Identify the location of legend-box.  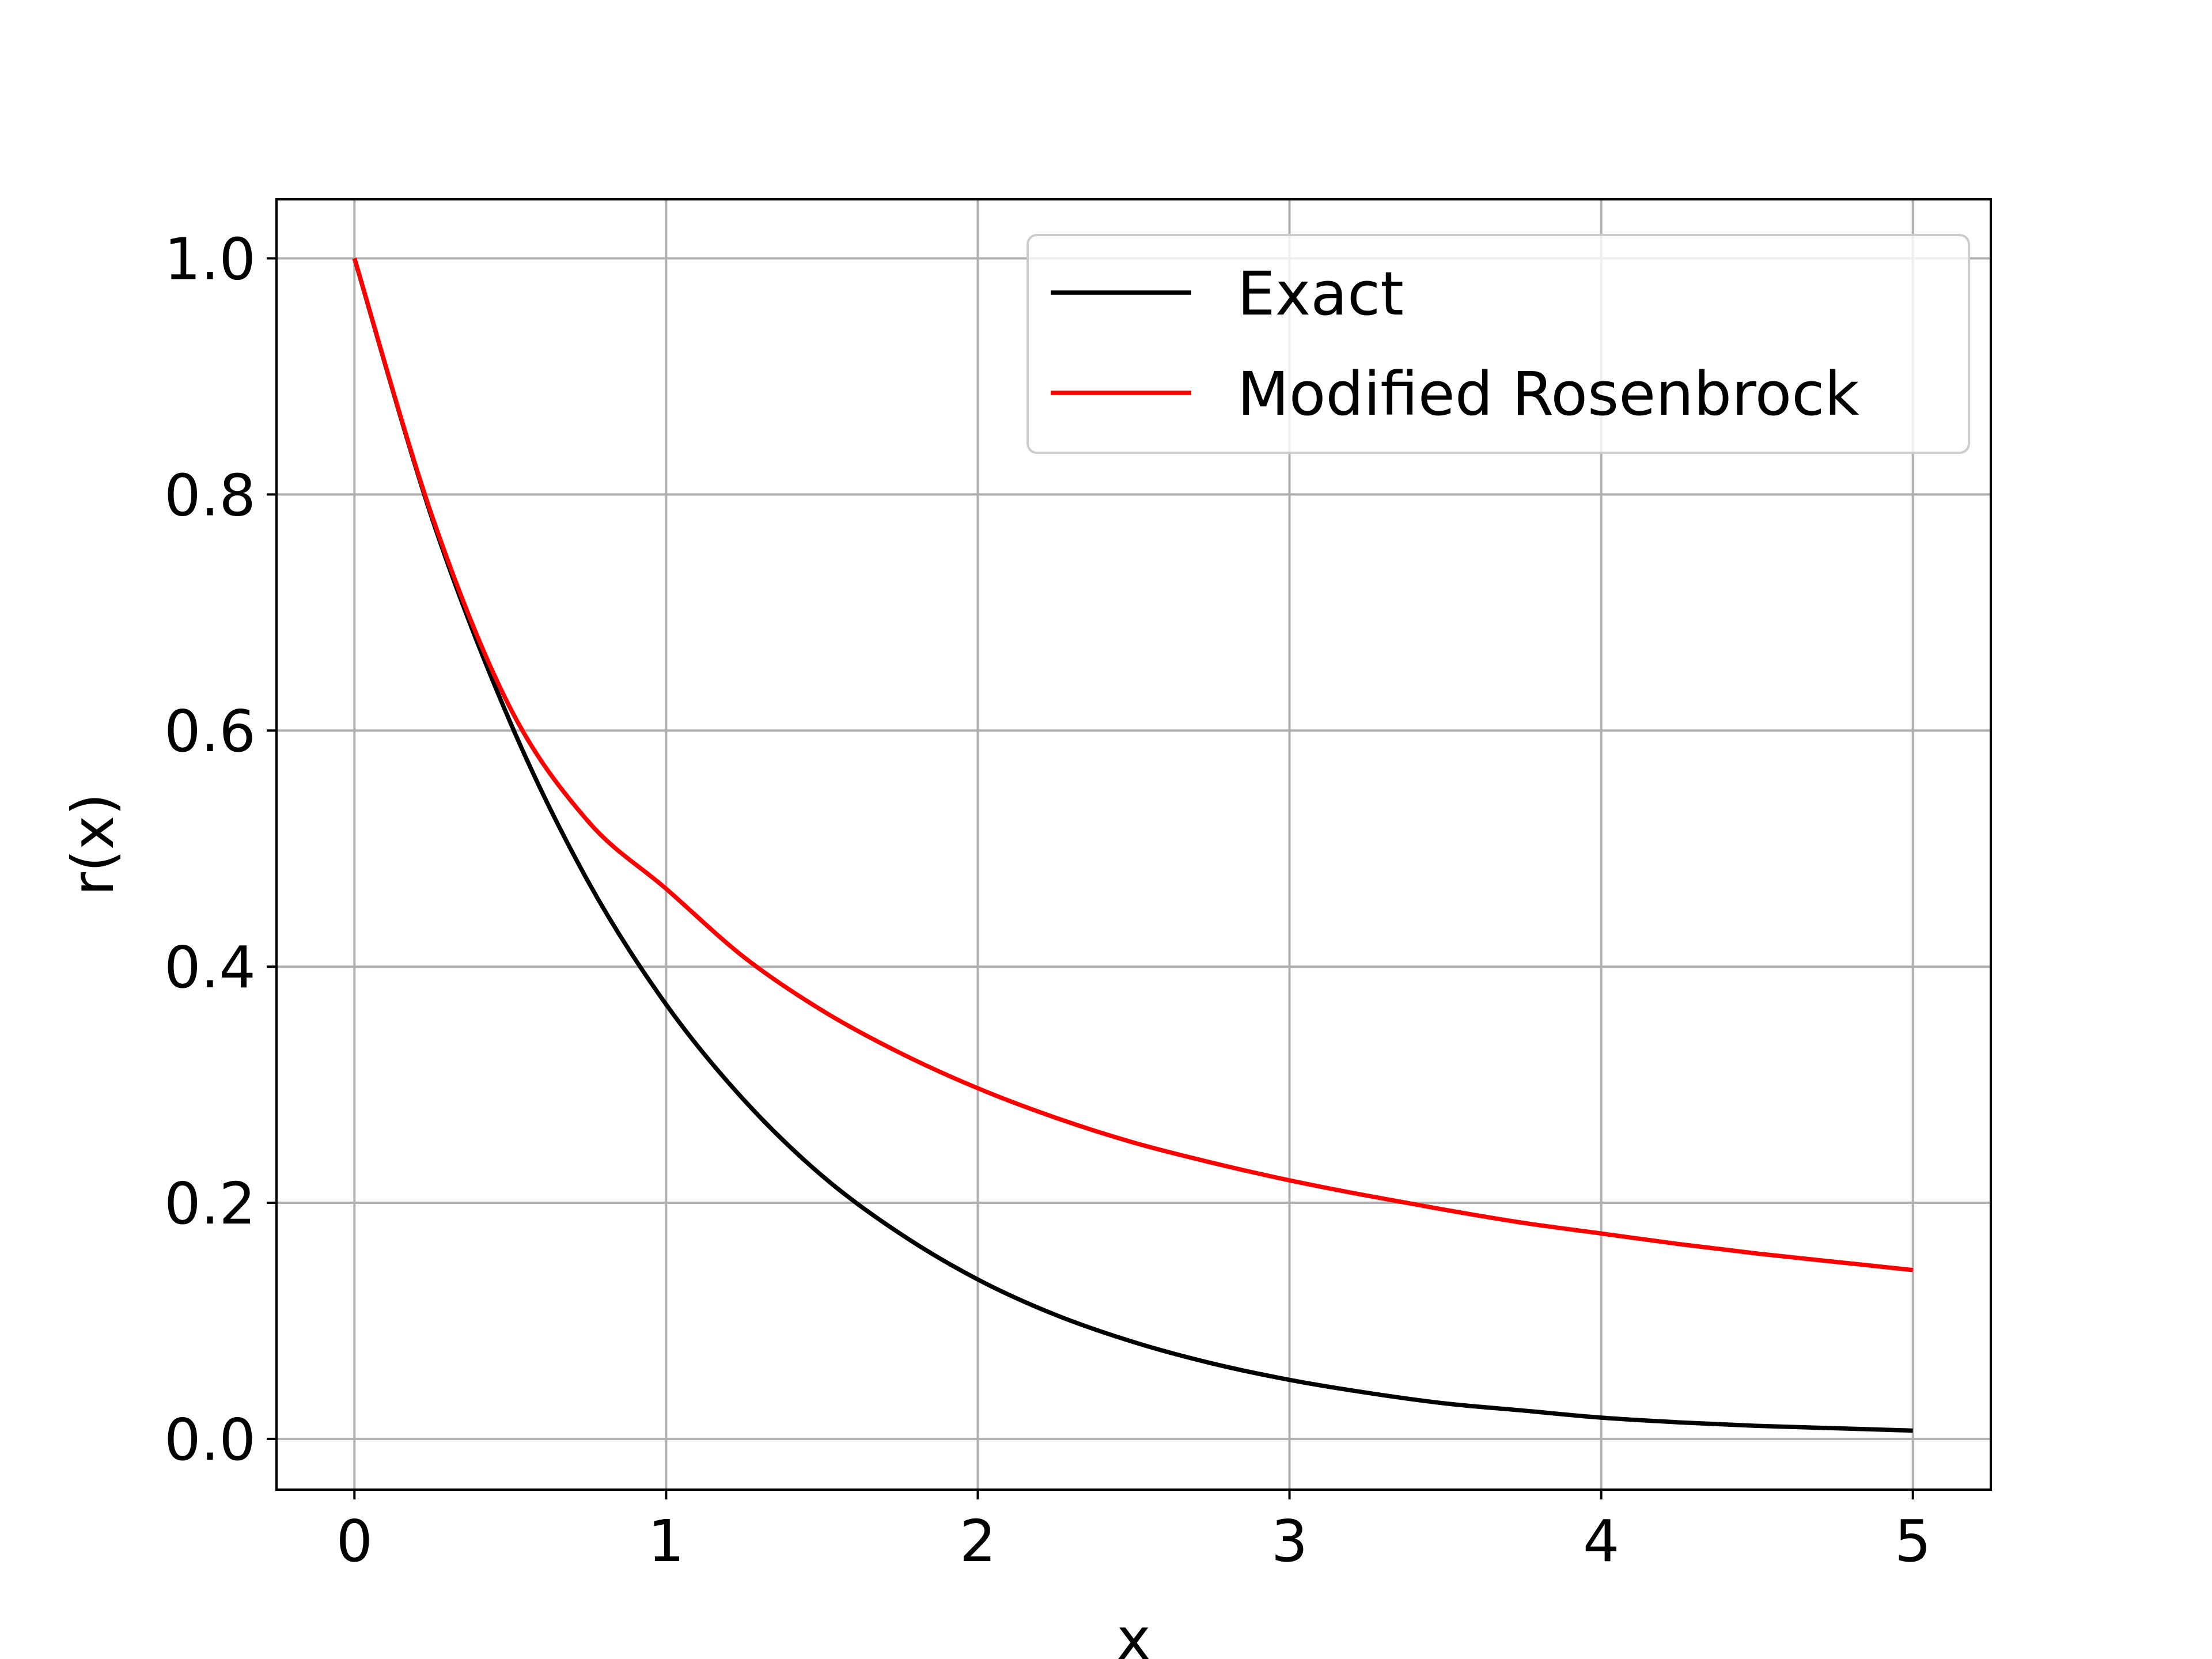
(1498, 344).